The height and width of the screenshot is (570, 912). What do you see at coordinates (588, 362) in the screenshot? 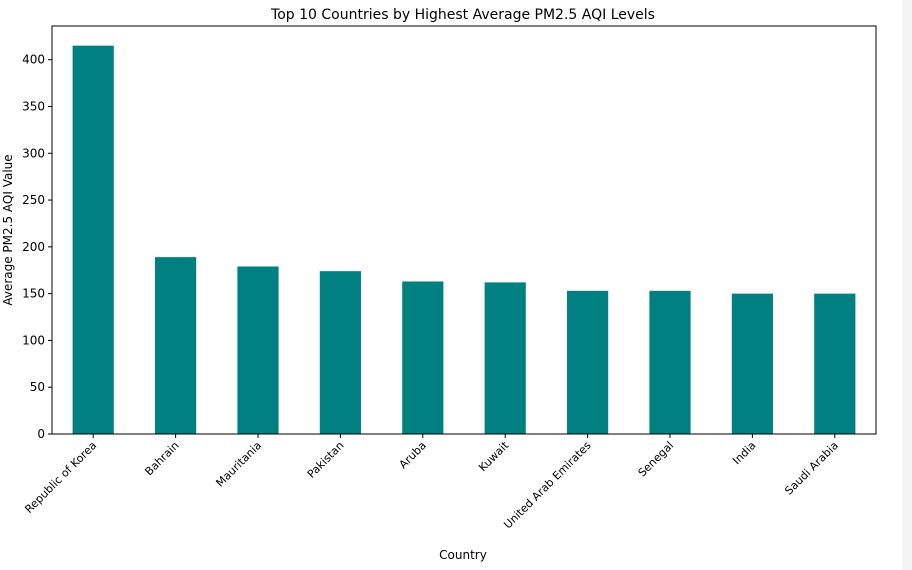
I see `bar-united-arab-emirates` at bounding box center [588, 362].